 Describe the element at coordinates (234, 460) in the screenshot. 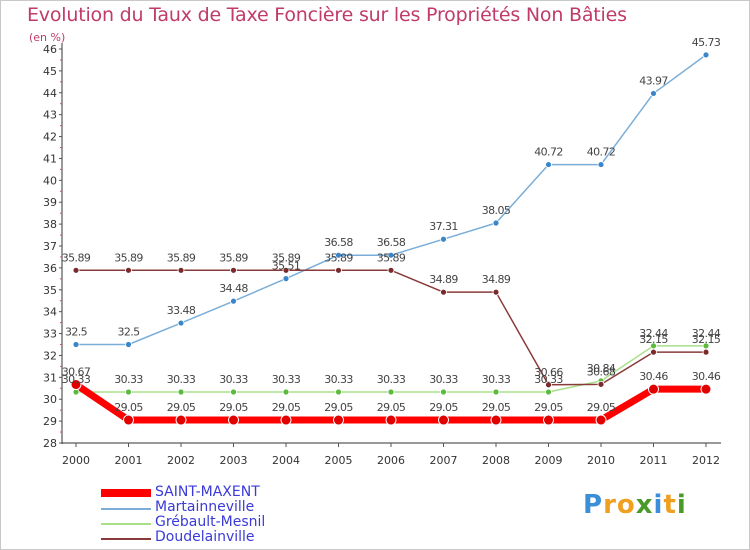

I see `x-tick-label: 2003` at that location.